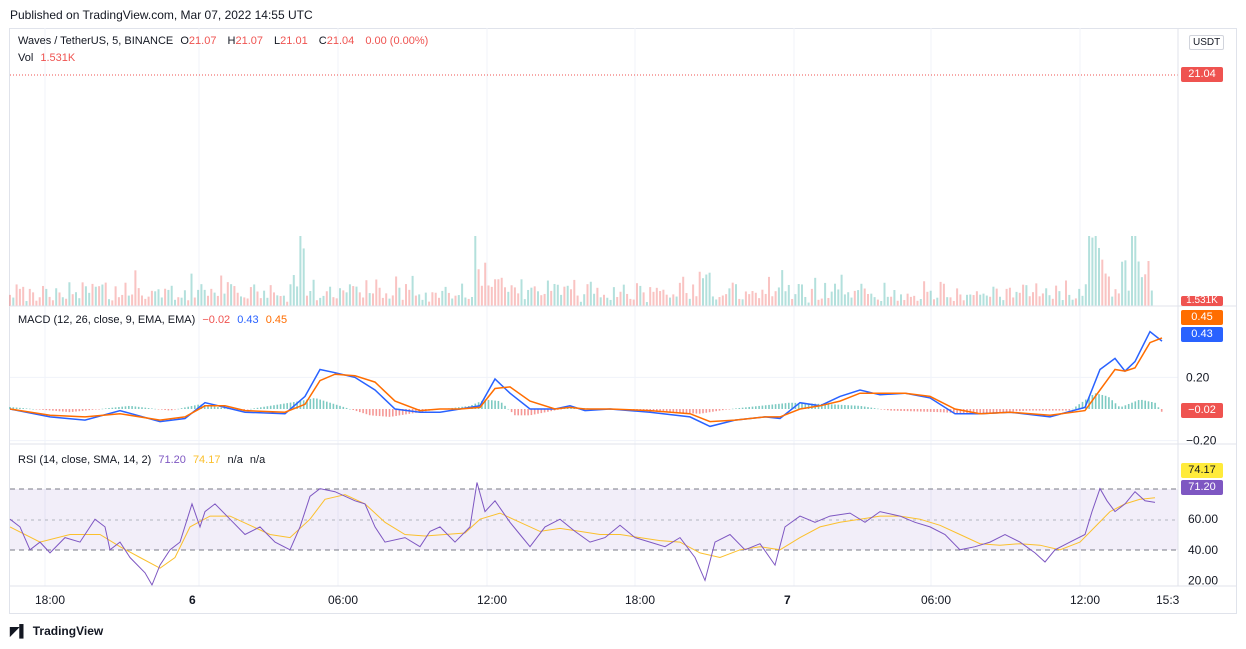  I want to click on rsi-label: RSI (14, close, SMA, 14, 2), so click(85, 460).